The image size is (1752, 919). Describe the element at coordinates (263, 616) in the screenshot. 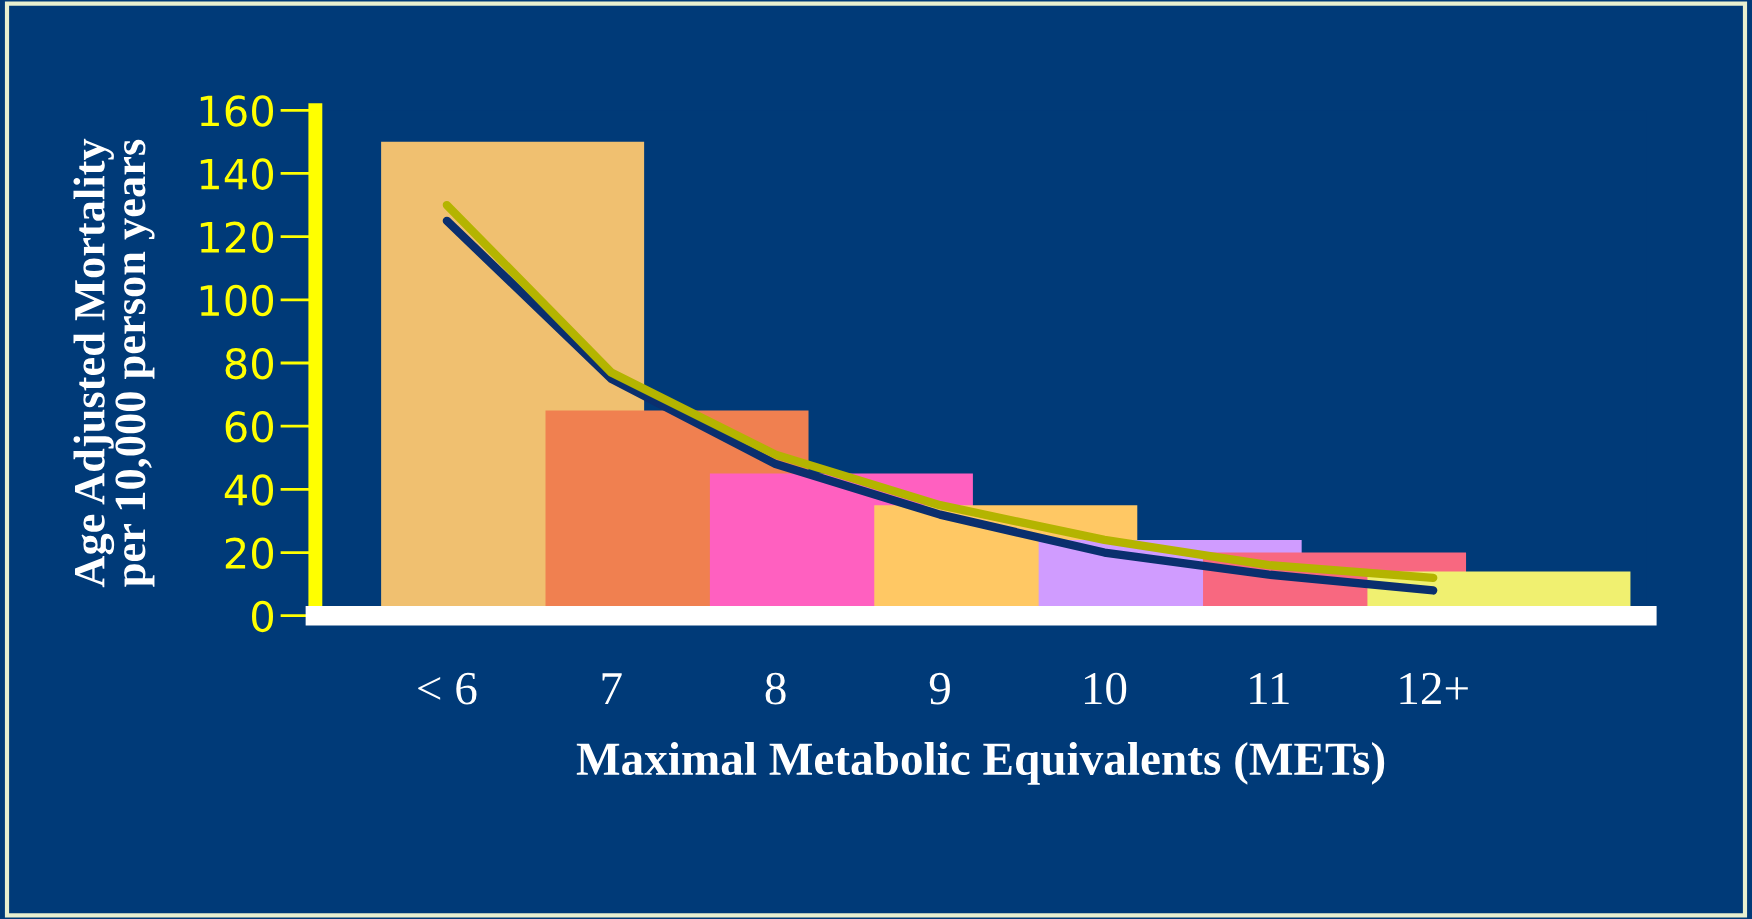

I see `y-tick-label: 0` at that location.